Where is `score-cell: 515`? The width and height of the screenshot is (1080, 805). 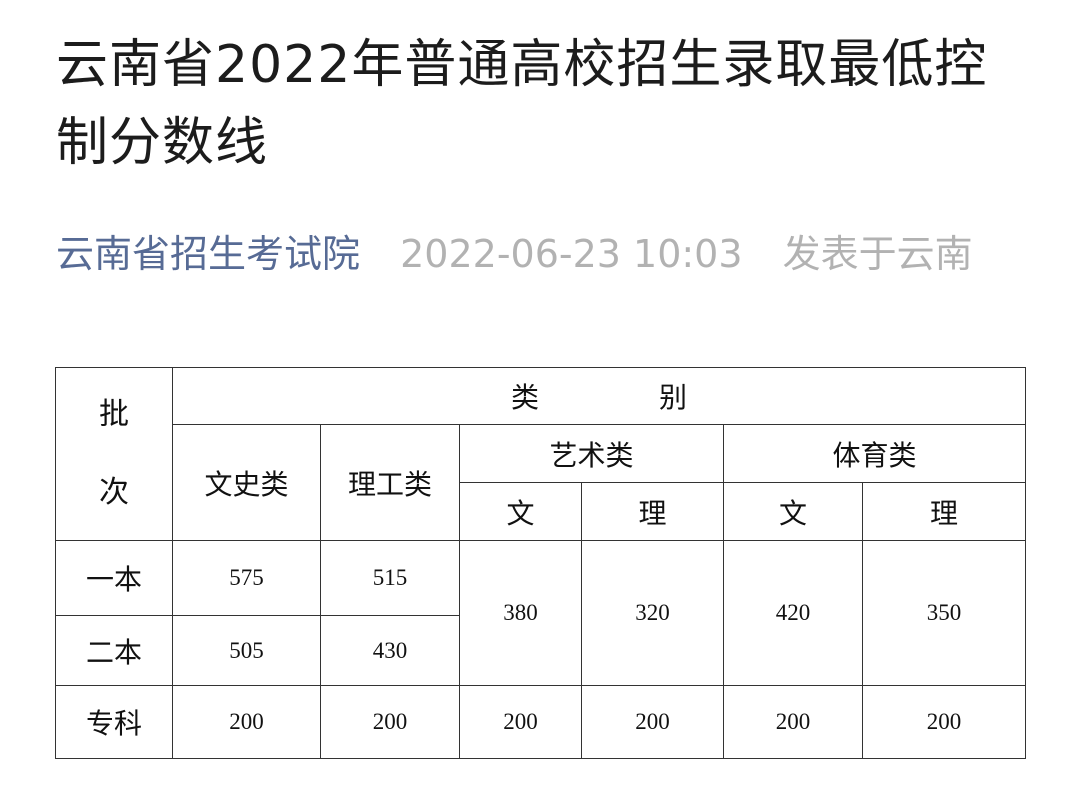 score-cell: 515 is located at coordinates (390, 578).